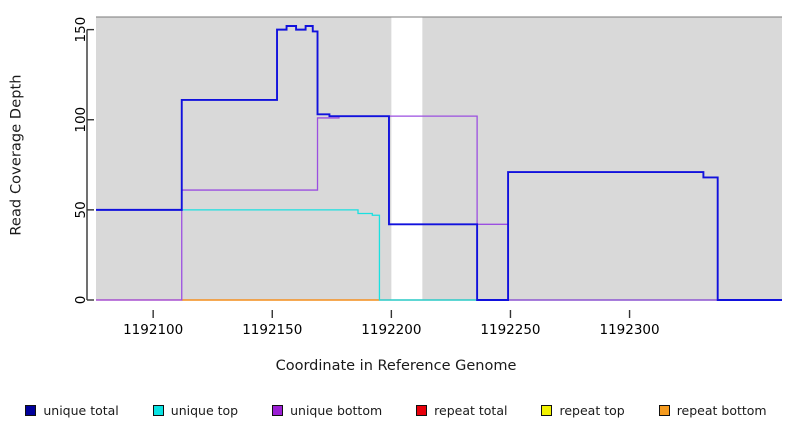 The width and height of the screenshot is (792, 432). What do you see at coordinates (471, 410) in the screenshot?
I see `legend-label: repeat total` at bounding box center [471, 410].